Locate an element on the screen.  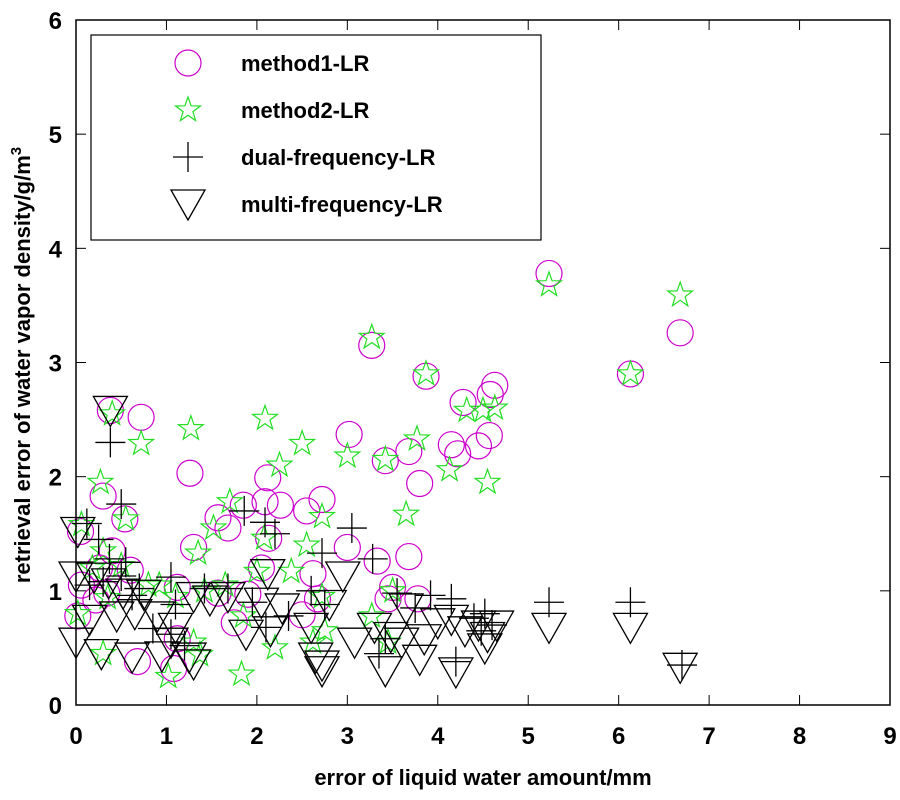
x-axis-label: error of liquid water amount/mm is located at coordinates (482, 777).